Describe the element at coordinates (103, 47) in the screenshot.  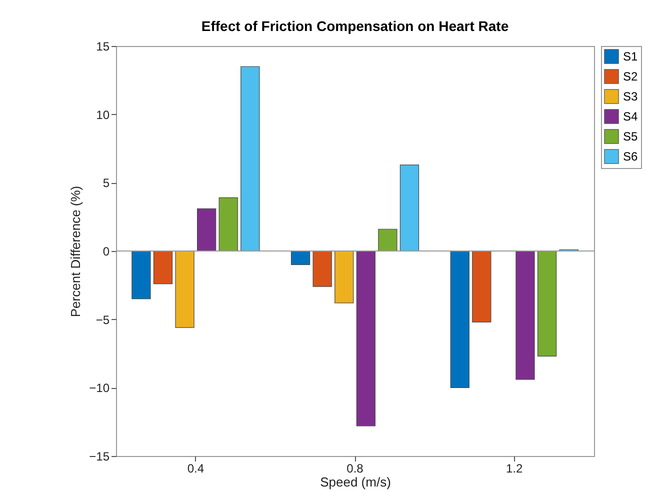
I see `y-tick-label: 15` at that location.